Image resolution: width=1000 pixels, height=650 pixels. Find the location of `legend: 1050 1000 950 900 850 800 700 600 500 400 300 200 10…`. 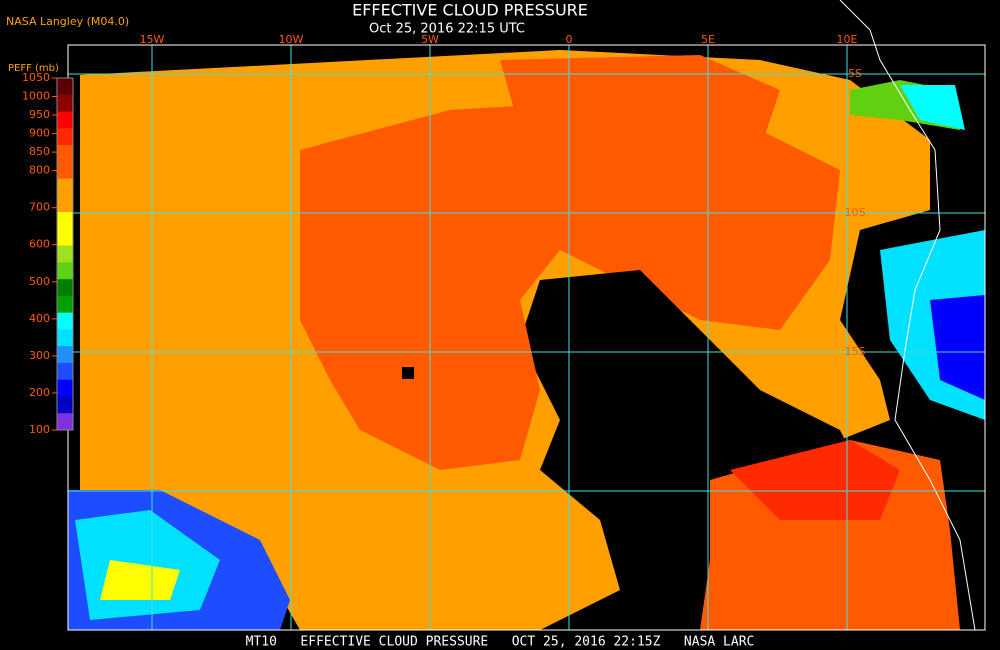

legend: 1050 1000 950 900 850 800 700 600 500 400 300 200 10… is located at coordinates (48, 253).